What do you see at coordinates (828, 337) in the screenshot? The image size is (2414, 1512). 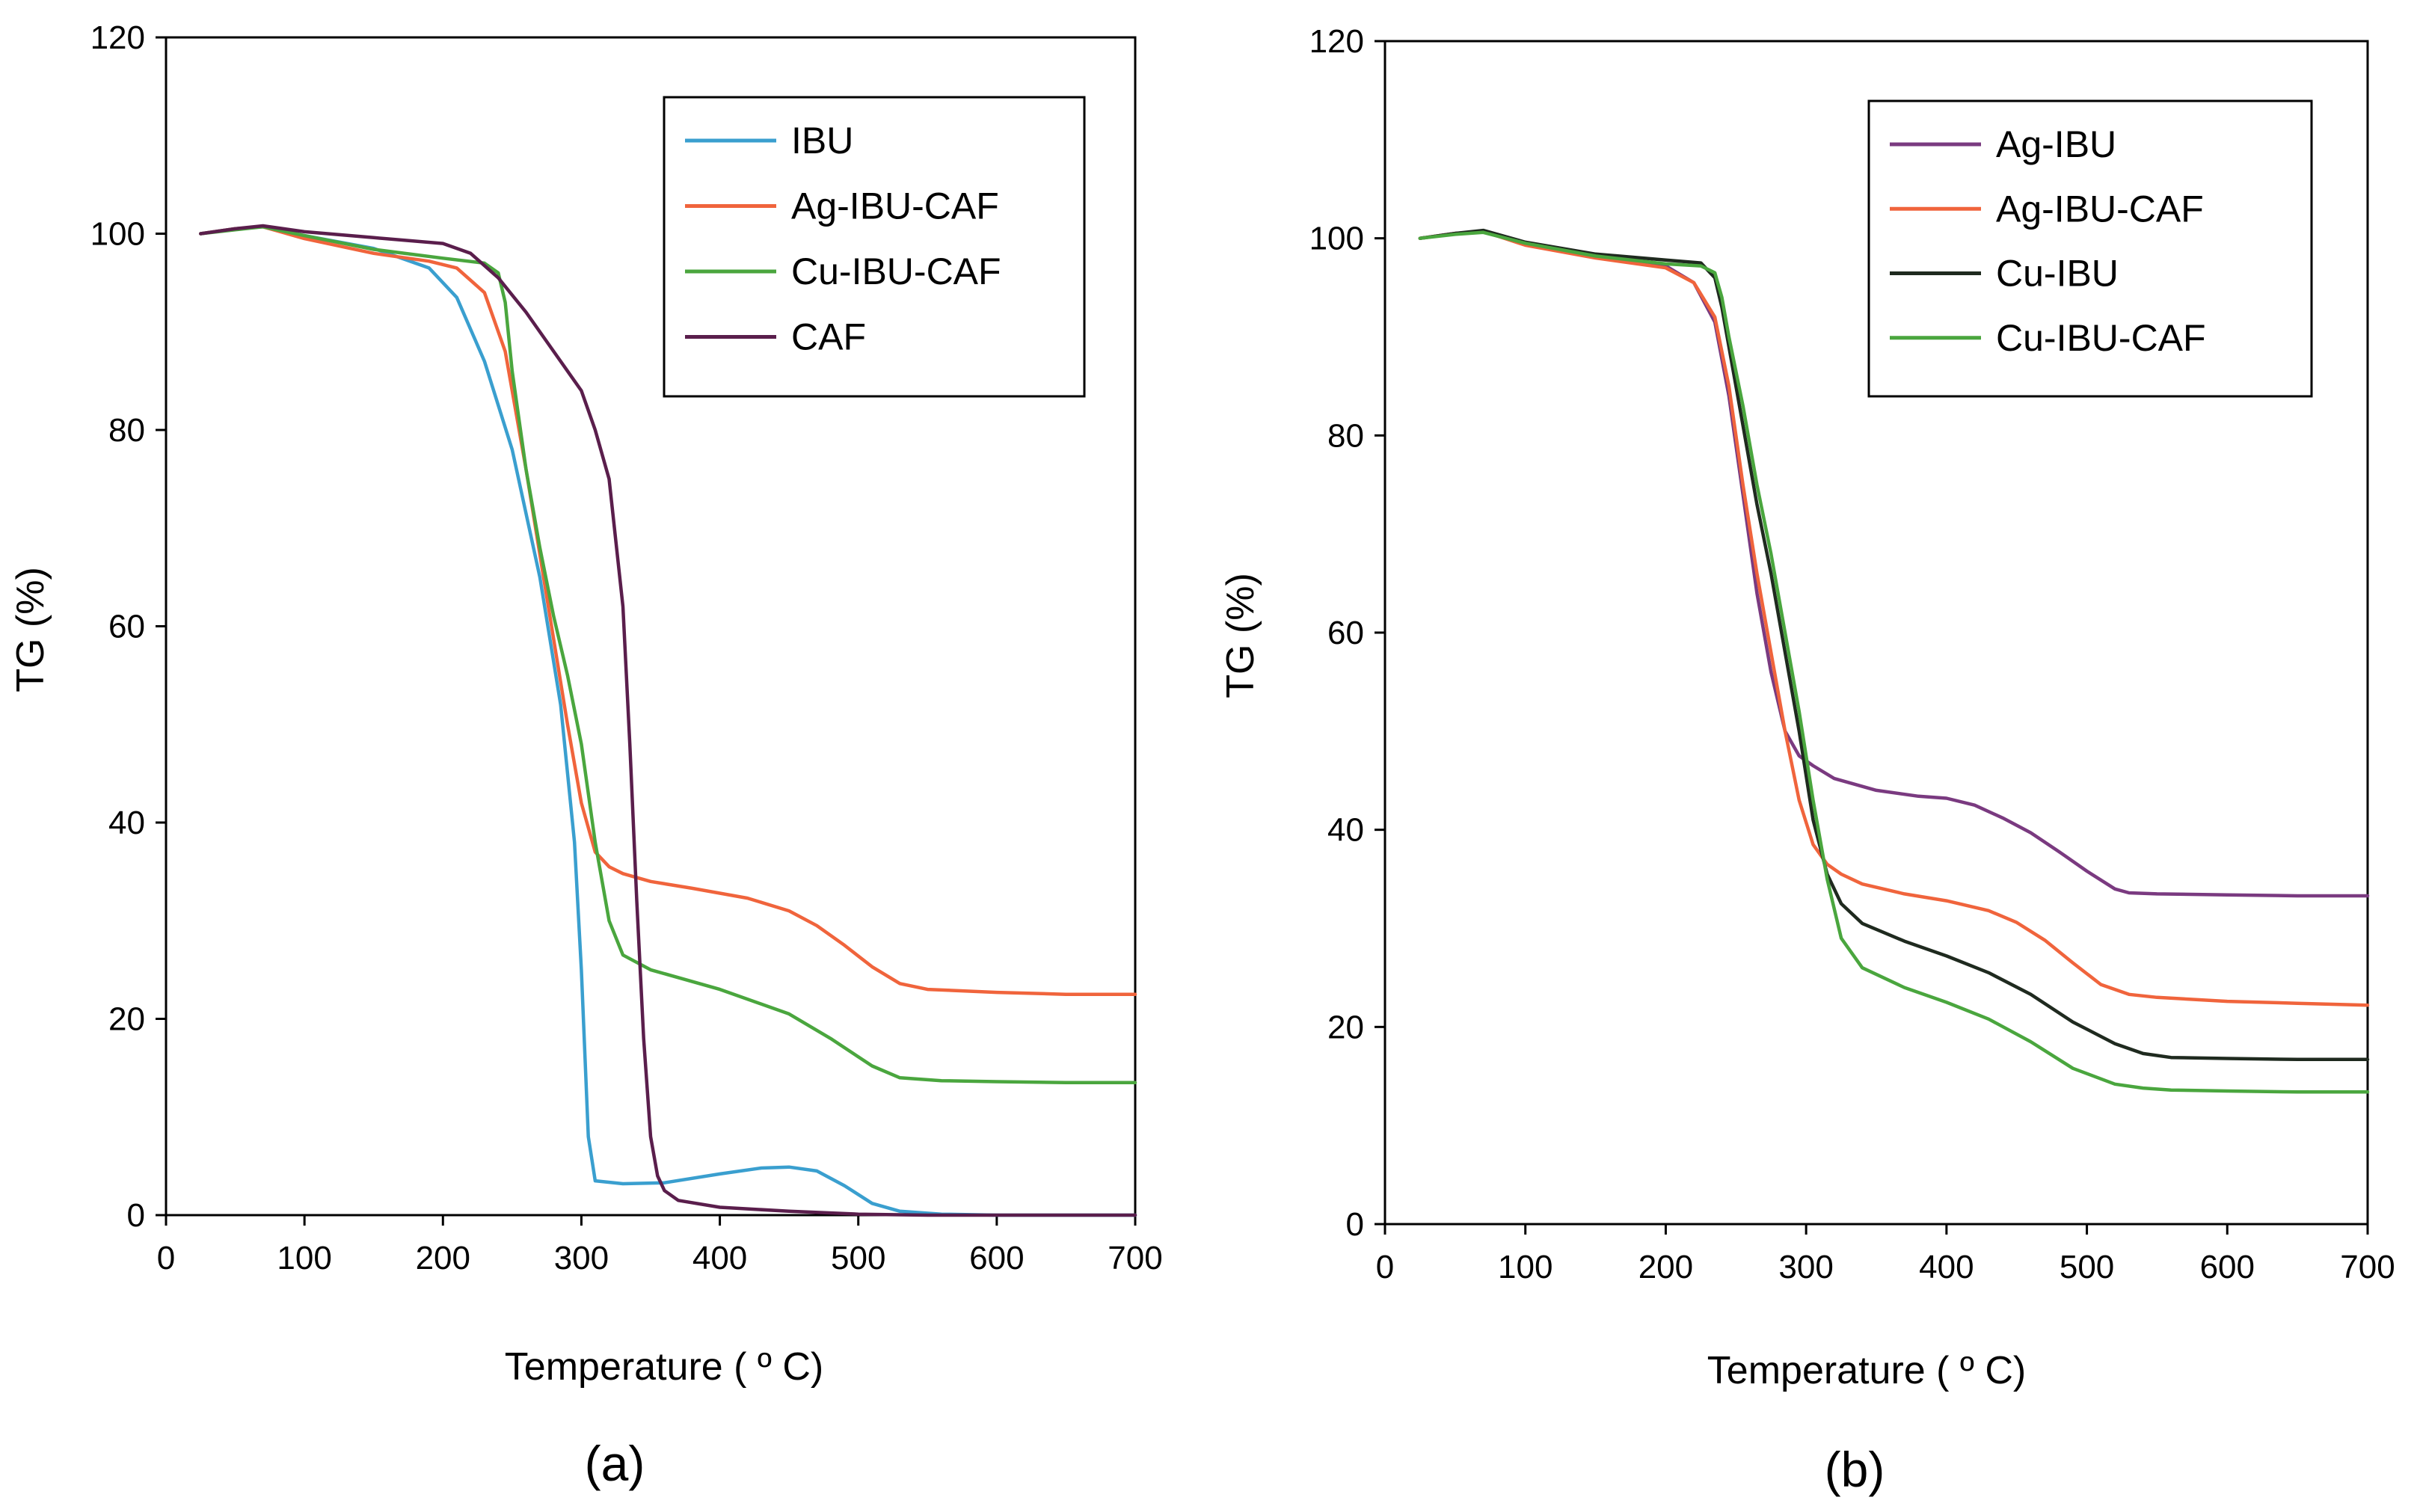 I see `legend-label: CAF` at bounding box center [828, 337].